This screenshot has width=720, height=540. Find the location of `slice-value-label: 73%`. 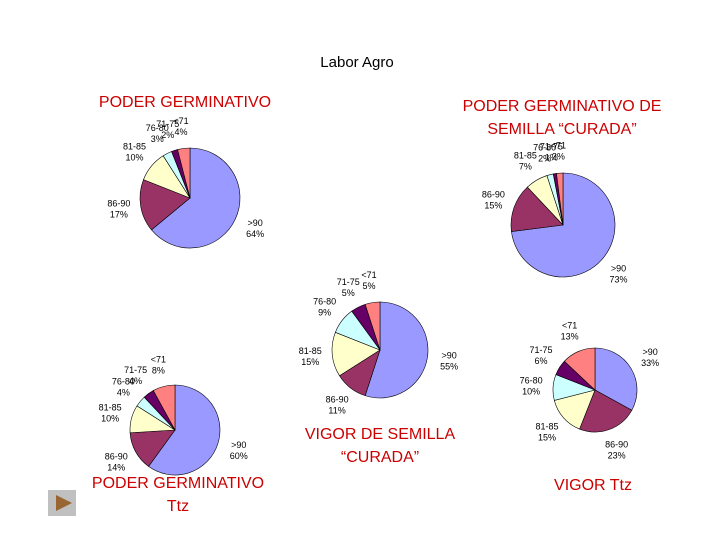

slice-value-label: 73% is located at coordinates (619, 279).